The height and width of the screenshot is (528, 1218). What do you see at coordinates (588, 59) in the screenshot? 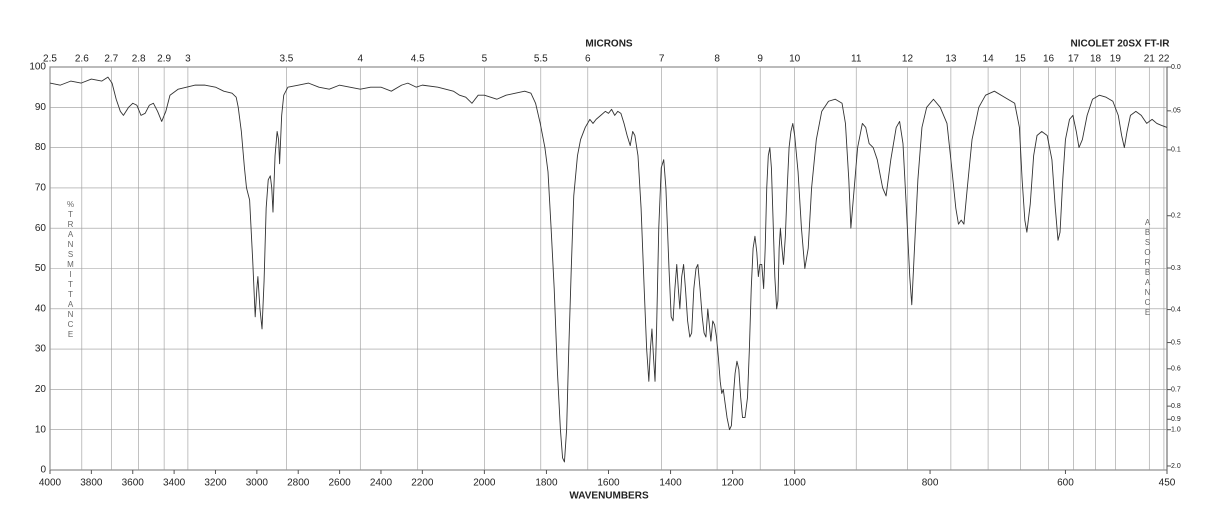
I see `x2-tick-label: 6` at bounding box center [588, 59].